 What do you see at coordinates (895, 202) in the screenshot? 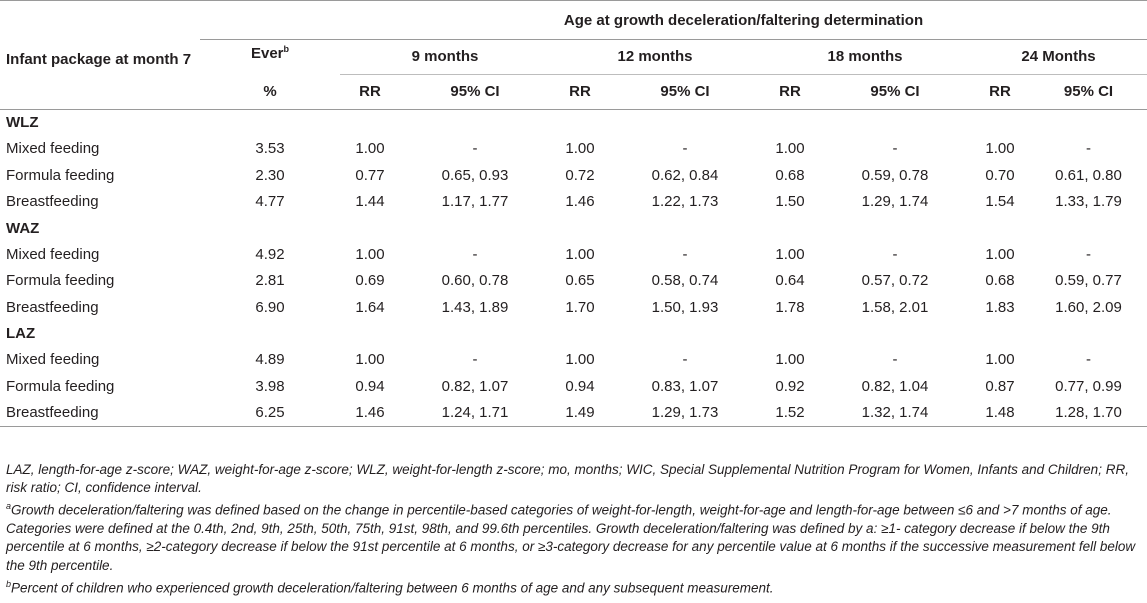
I see `ci-value: 1.29, 1.74` at bounding box center [895, 202].